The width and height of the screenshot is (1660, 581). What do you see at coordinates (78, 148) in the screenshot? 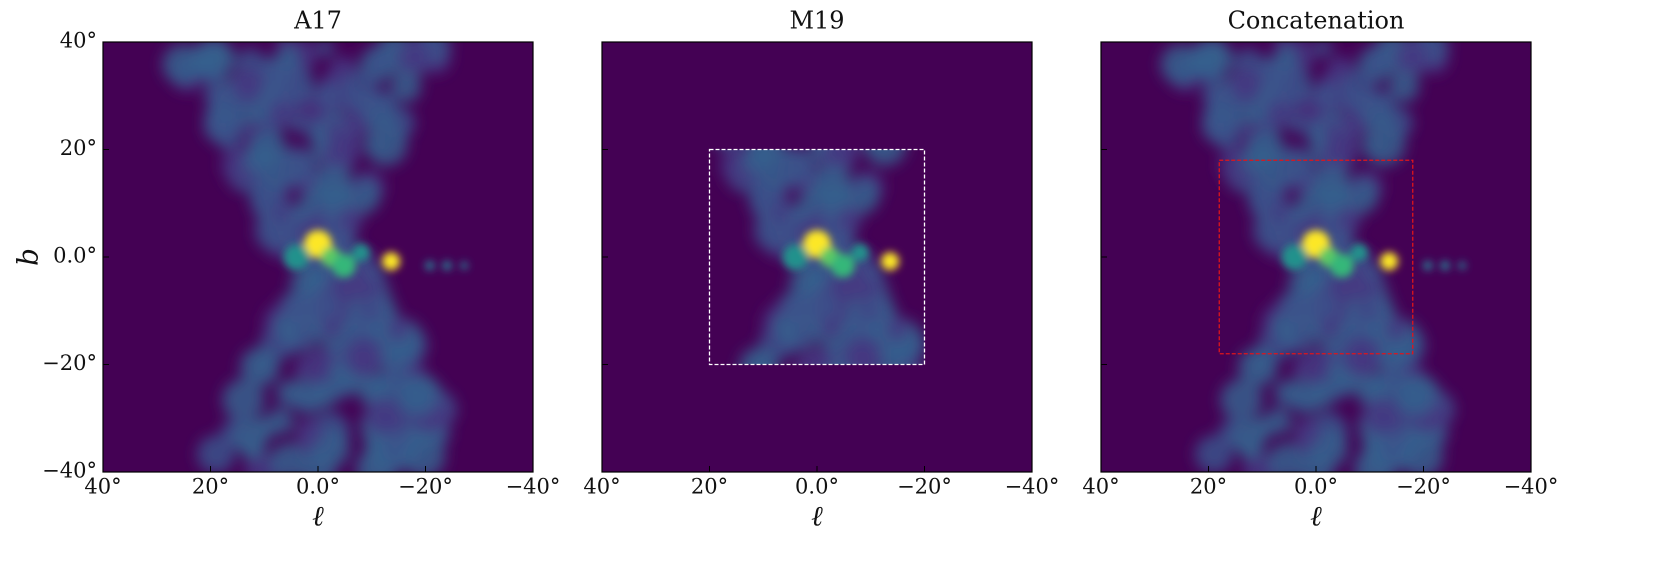
I see `y-tick-label: 20°` at bounding box center [78, 148].